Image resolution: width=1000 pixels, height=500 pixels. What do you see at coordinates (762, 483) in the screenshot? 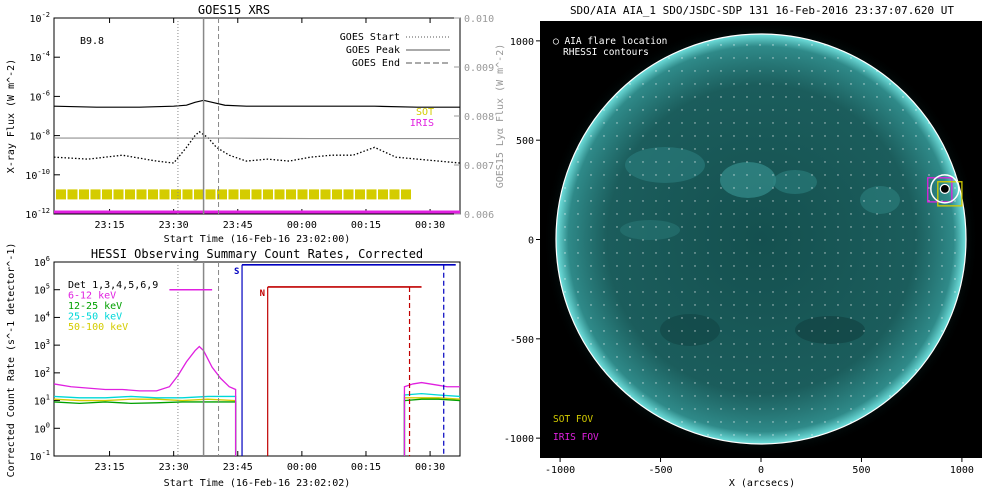
I see `aia-xlabel: X (arcsecs)` at bounding box center [762, 483].